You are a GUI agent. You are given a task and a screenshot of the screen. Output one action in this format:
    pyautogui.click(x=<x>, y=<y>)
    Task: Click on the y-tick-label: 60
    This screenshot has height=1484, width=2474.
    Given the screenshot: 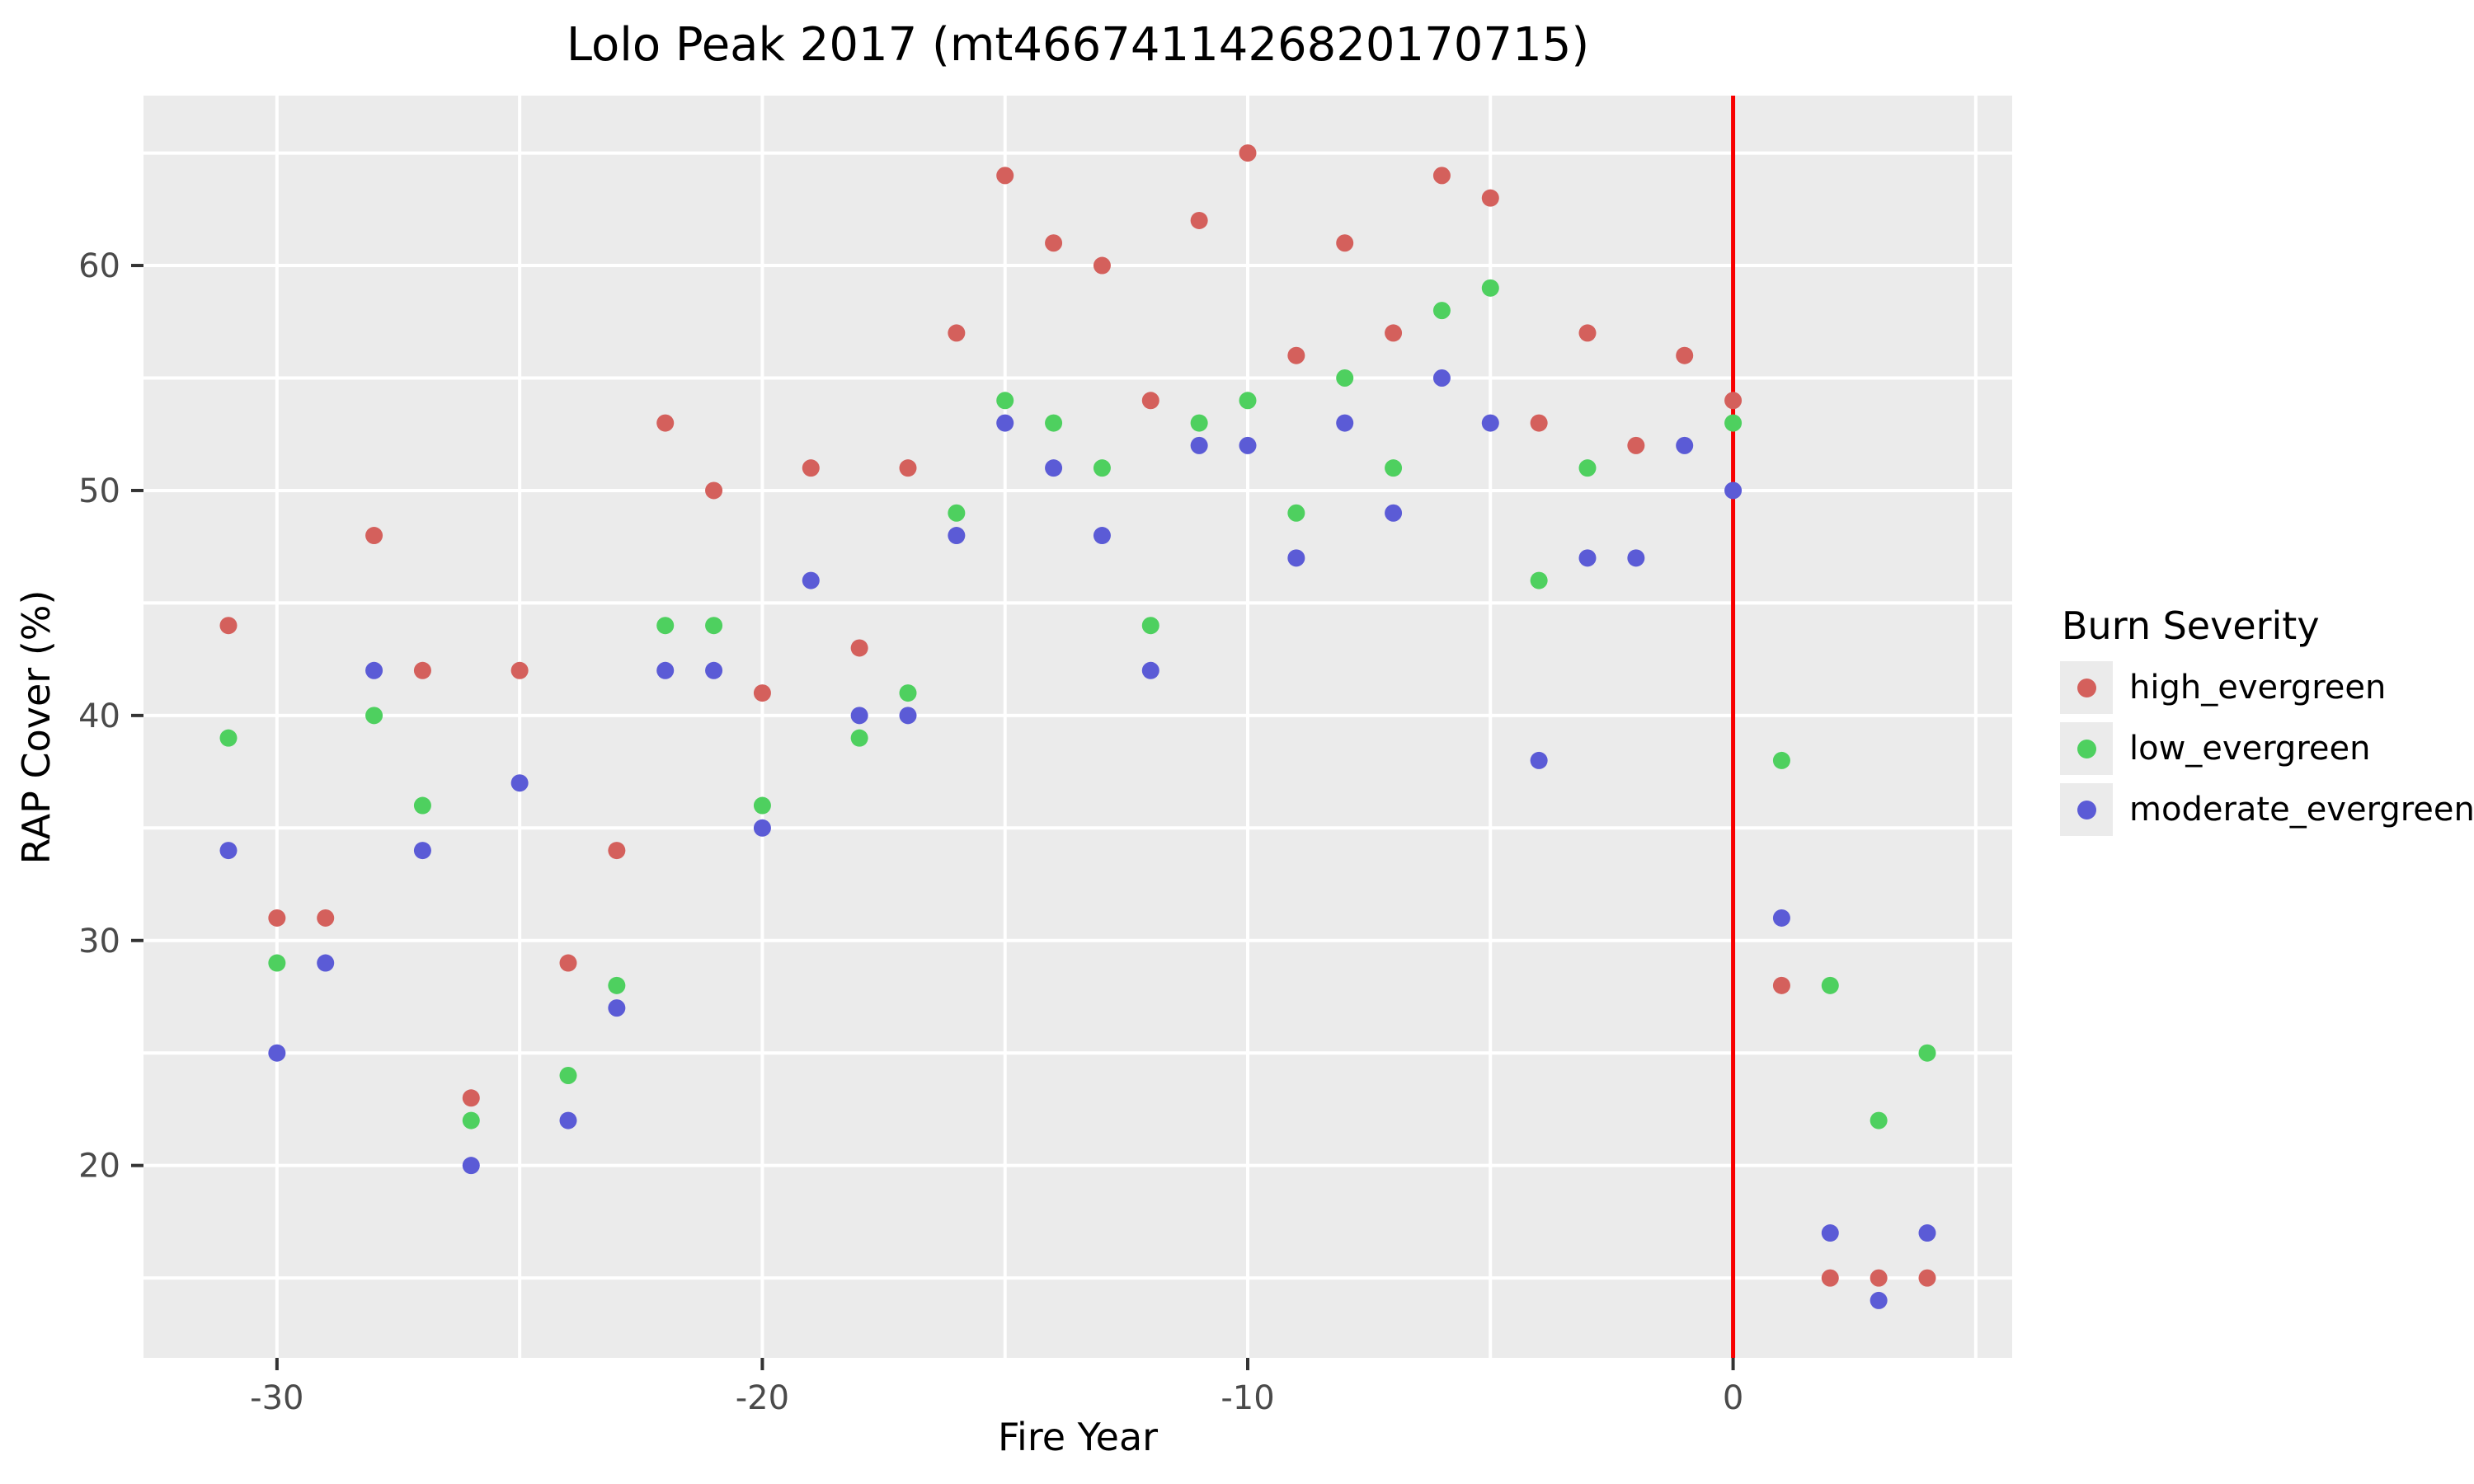 What is the action you would take?
    pyautogui.click(x=99, y=266)
    